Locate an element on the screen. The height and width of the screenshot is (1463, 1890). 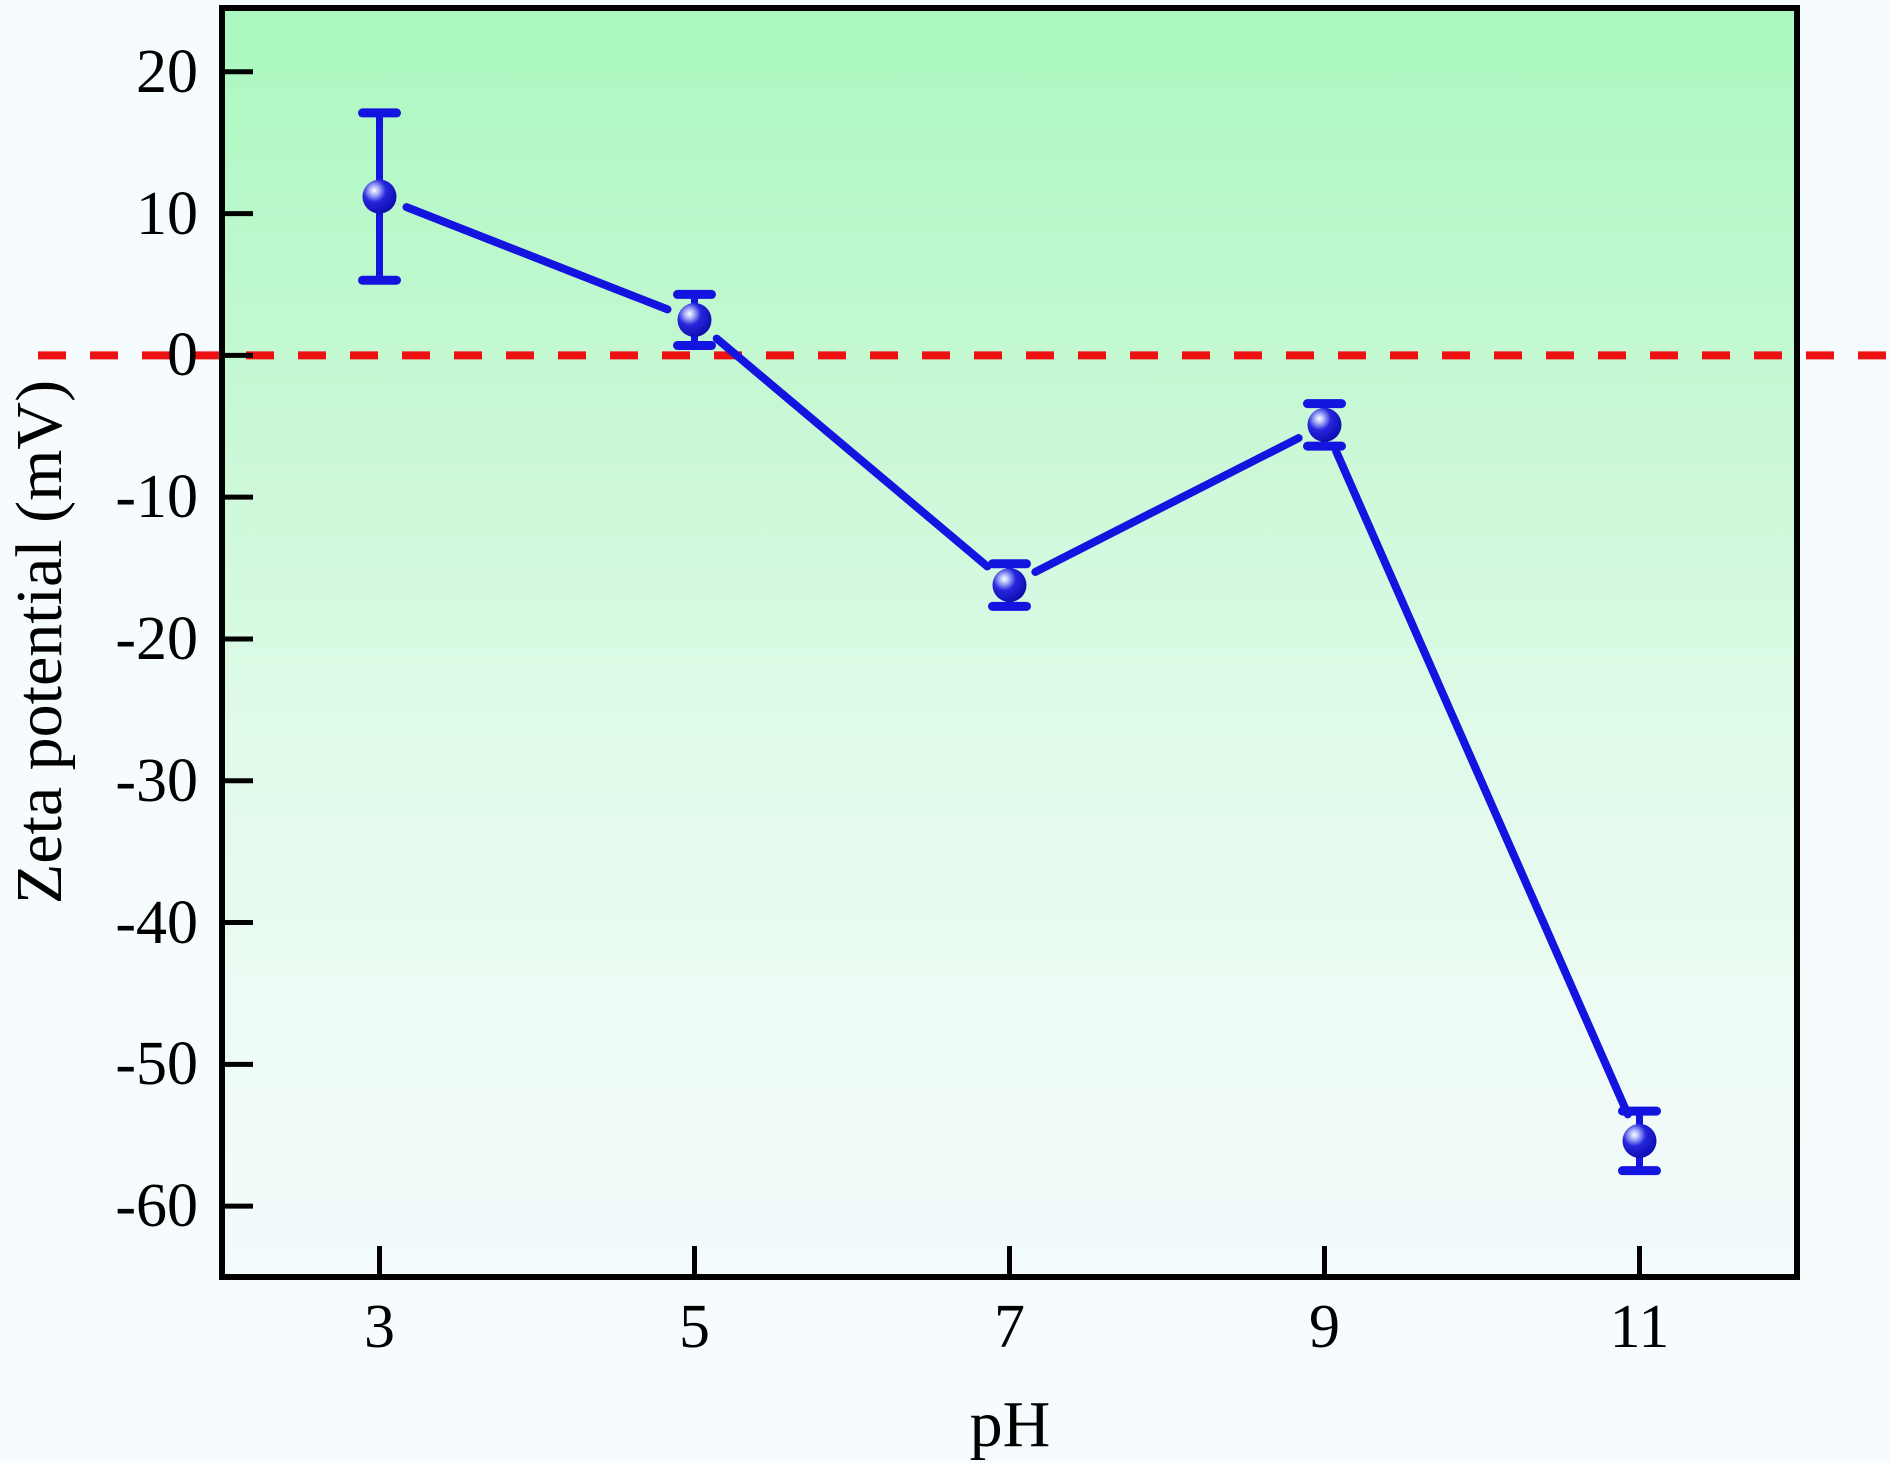
y-tick-label: -10 is located at coordinates (156, 497).